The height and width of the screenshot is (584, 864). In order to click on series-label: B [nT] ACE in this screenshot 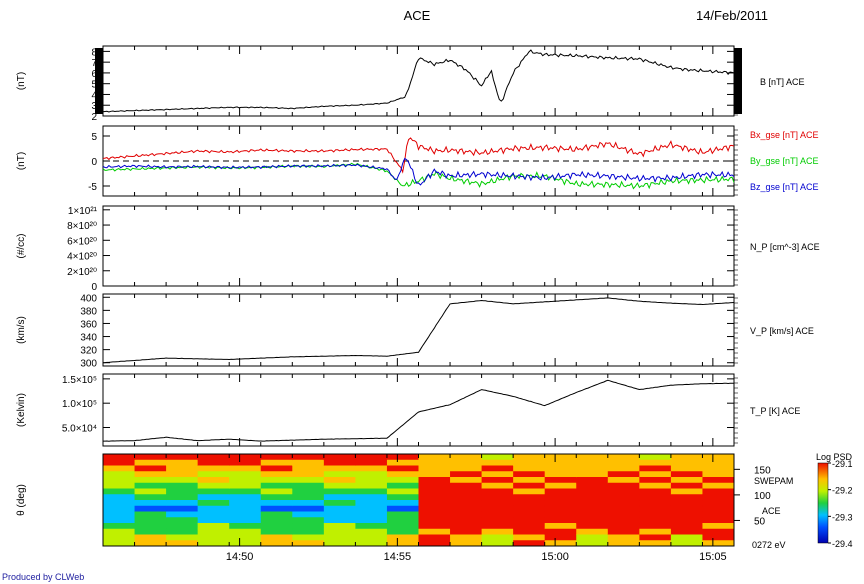, I will do `click(782, 82)`.